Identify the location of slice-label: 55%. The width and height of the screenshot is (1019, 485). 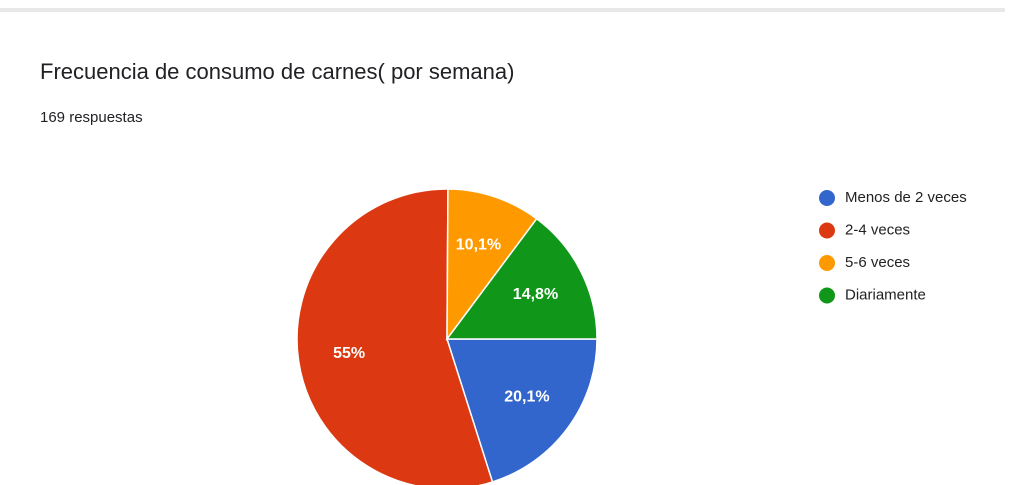
(349, 353).